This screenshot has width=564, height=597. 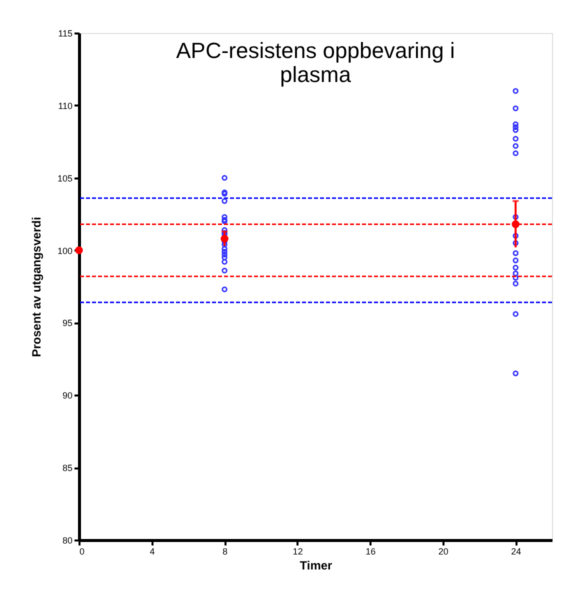 I want to click on x-tick-label: 20, so click(x=443, y=551).